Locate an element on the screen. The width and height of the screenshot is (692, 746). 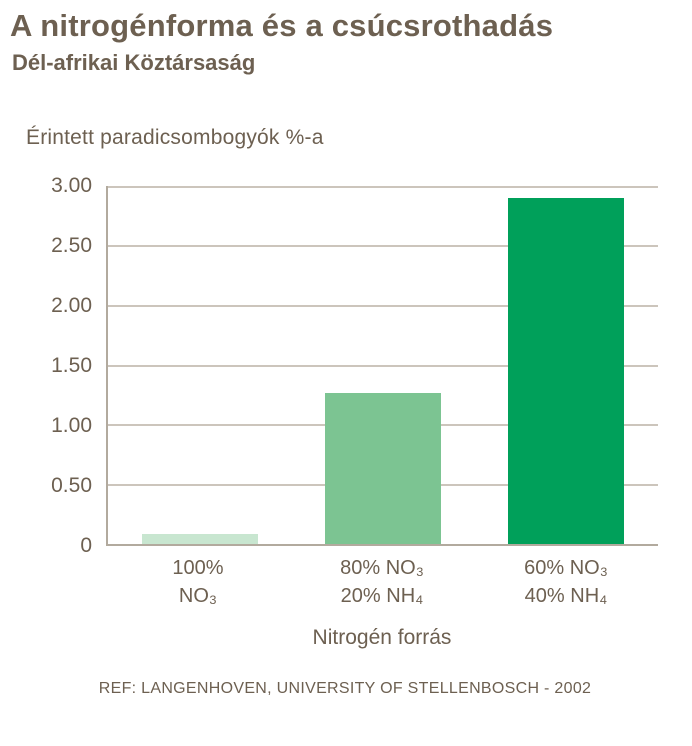
y-tick-label: 1.00 is located at coordinates (71, 425).